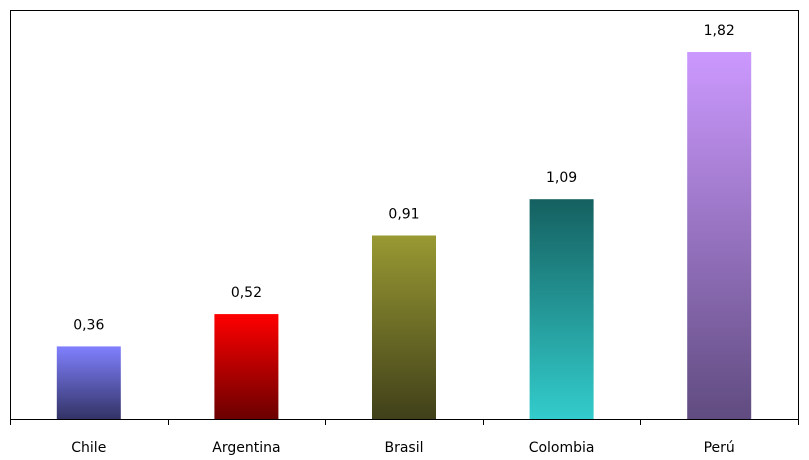 This screenshot has width=809, height=460. I want to click on category-label: Brasil, so click(403, 448).